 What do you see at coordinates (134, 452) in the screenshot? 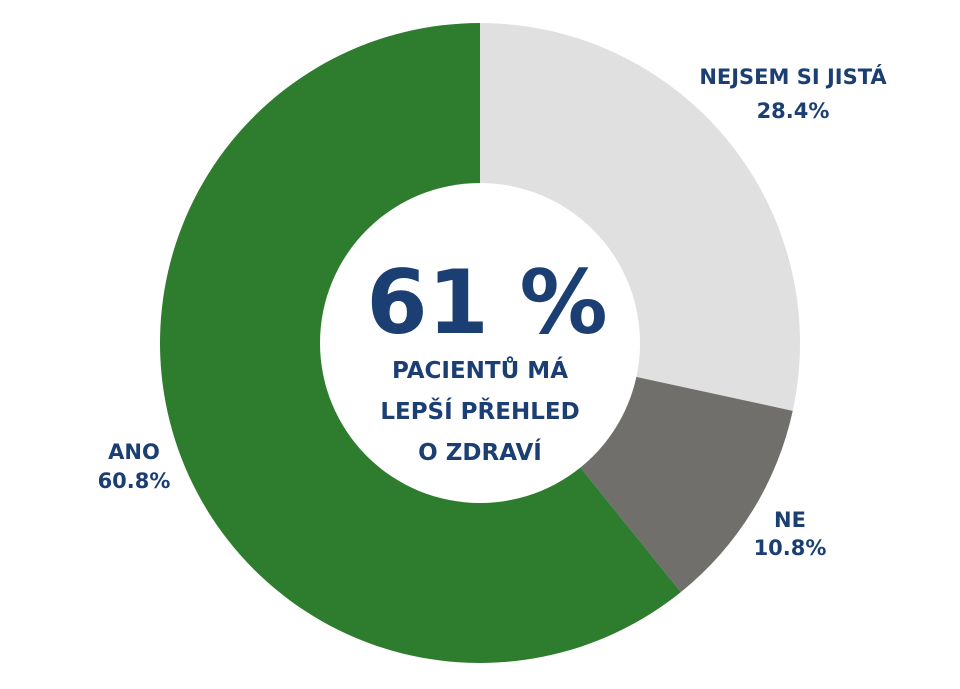
I see `label-ano: ANO` at bounding box center [134, 452].